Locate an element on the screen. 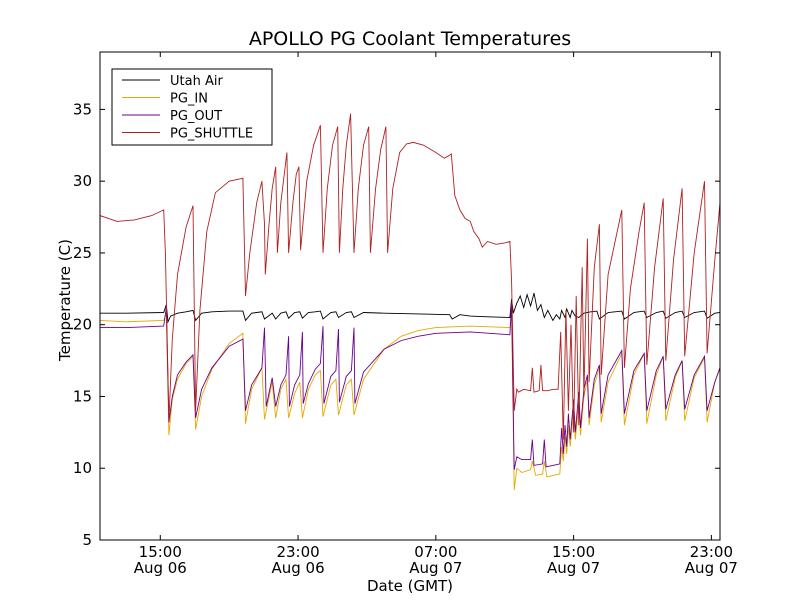 Image resolution: width=800 pixels, height=600 pixels. y-tick-label: 15 is located at coordinates (82, 396).